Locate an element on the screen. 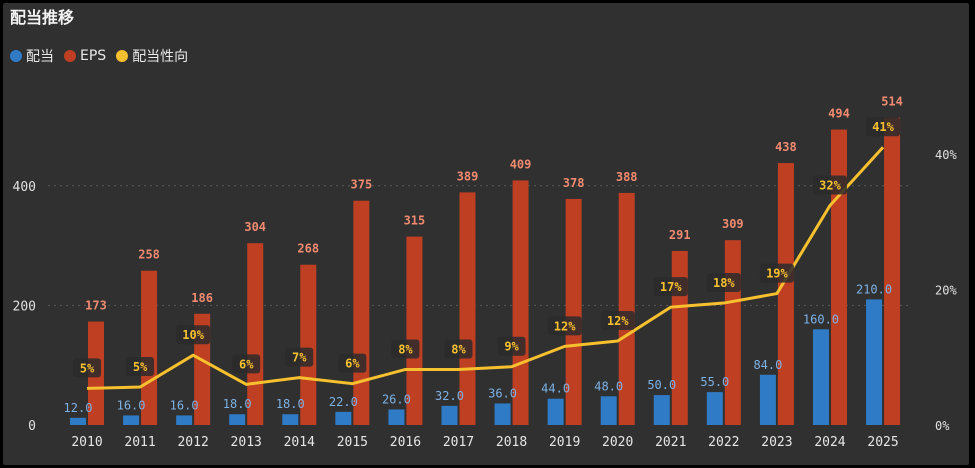 The height and width of the screenshot is (468, 975). label-box-payout-2010 is located at coordinates (87, 368).